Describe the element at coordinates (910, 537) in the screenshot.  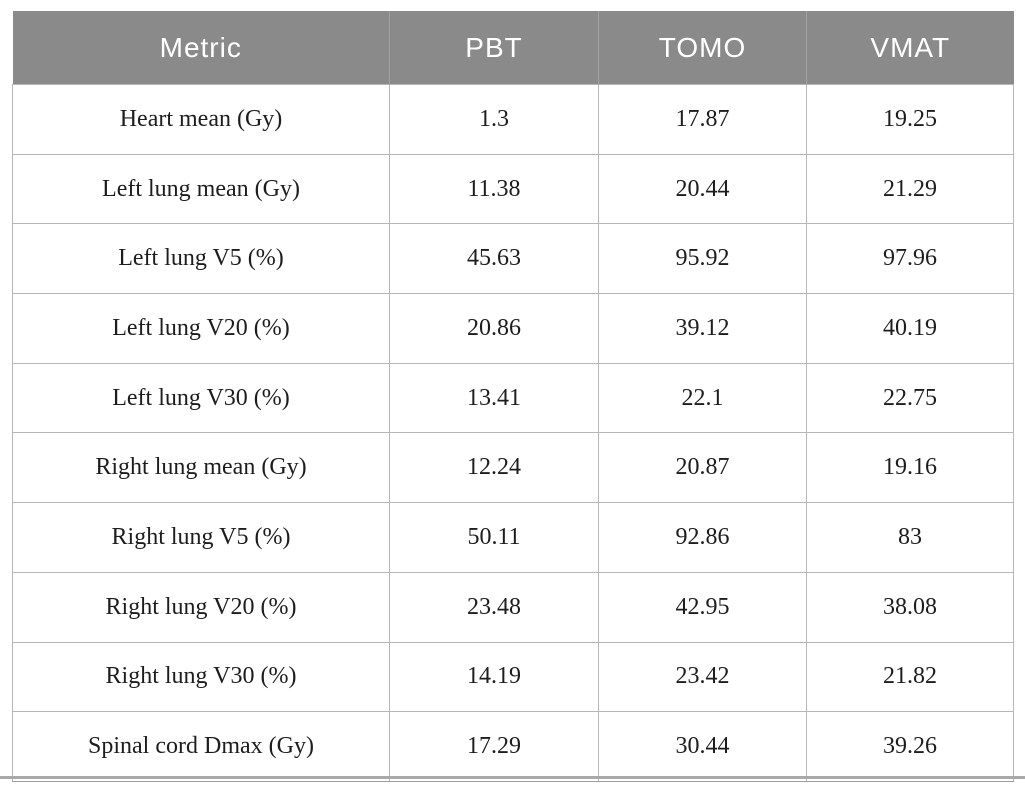
I see `vmat-value: 83` at that location.